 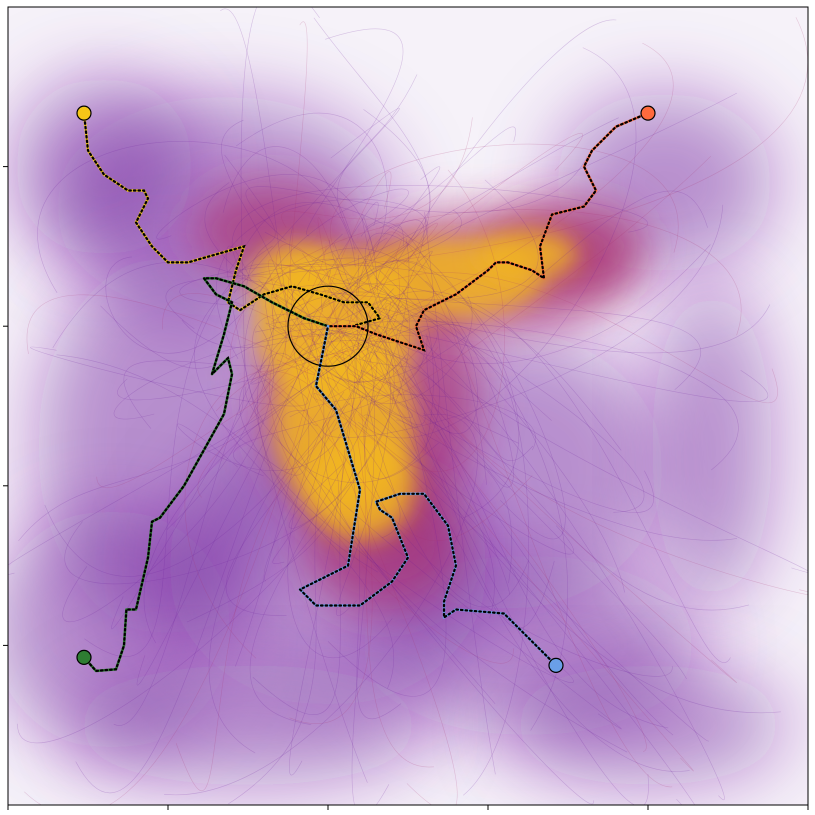 What do you see at coordinates (528, 254) in the screenshot?
I see `density-blob-high` at bounding box center [528, 254].